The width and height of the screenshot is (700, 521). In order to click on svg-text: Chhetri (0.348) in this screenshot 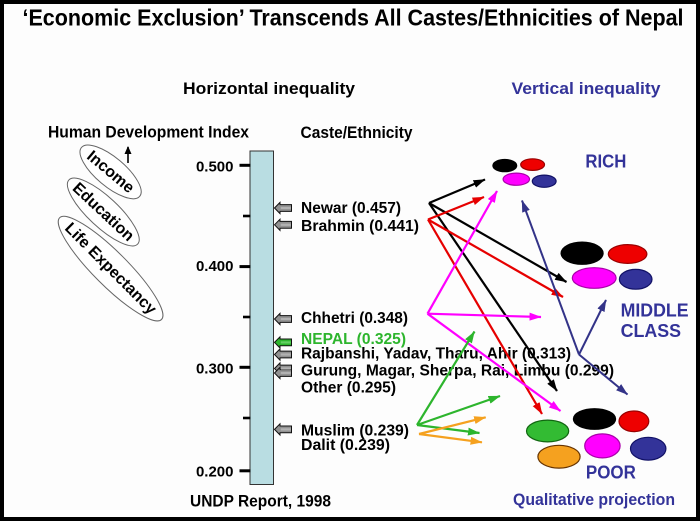, I will do `click(354, 318)`.